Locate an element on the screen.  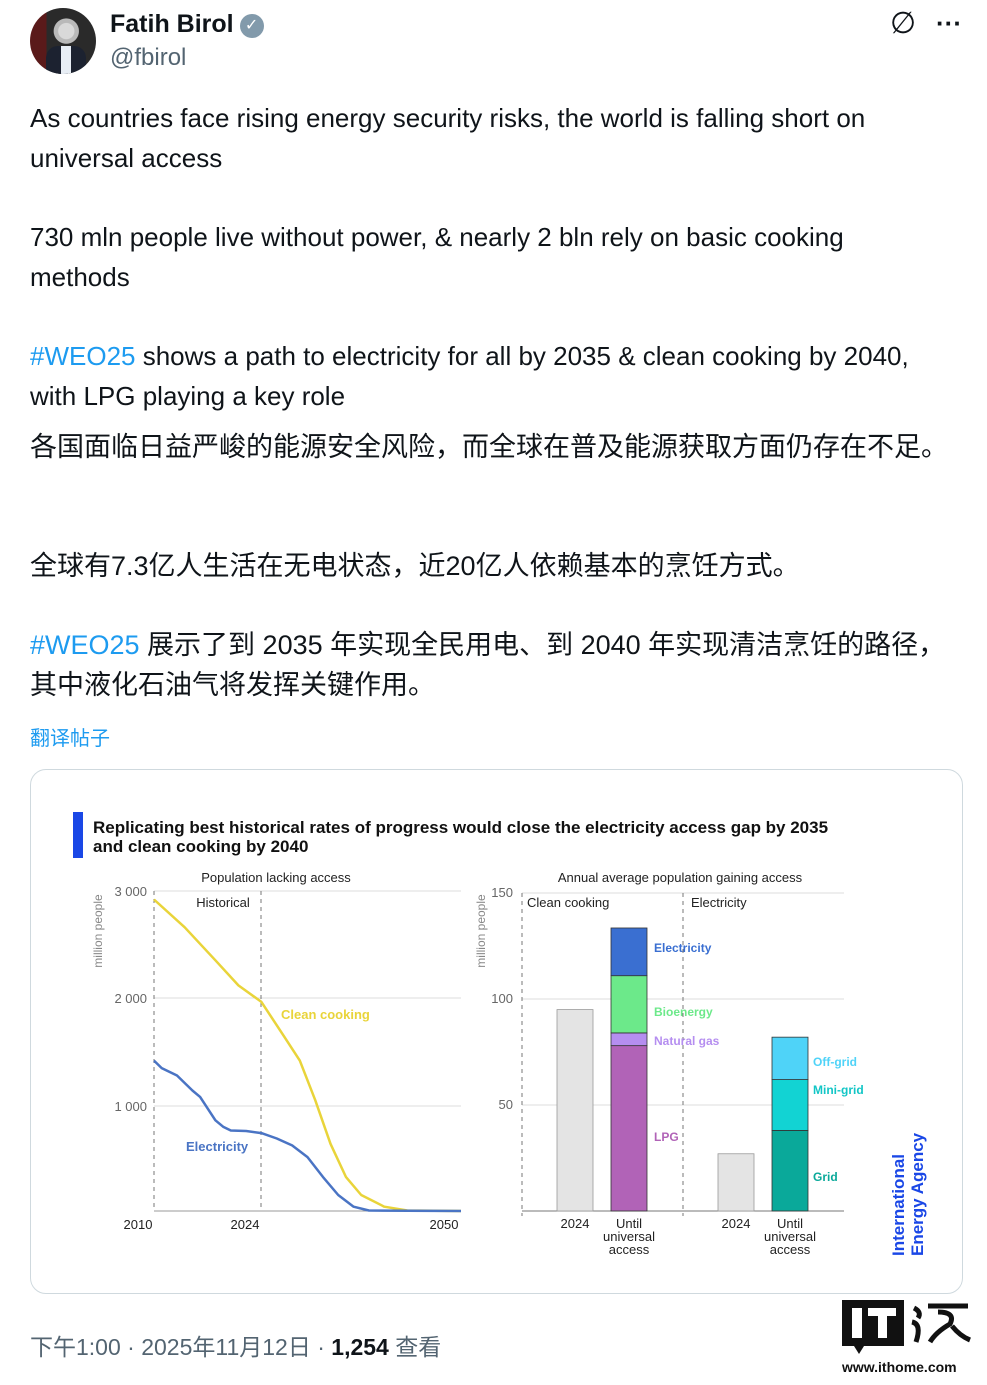
series-label-clean-cooking: Clean cooking is located at coordinates (325, 1014).